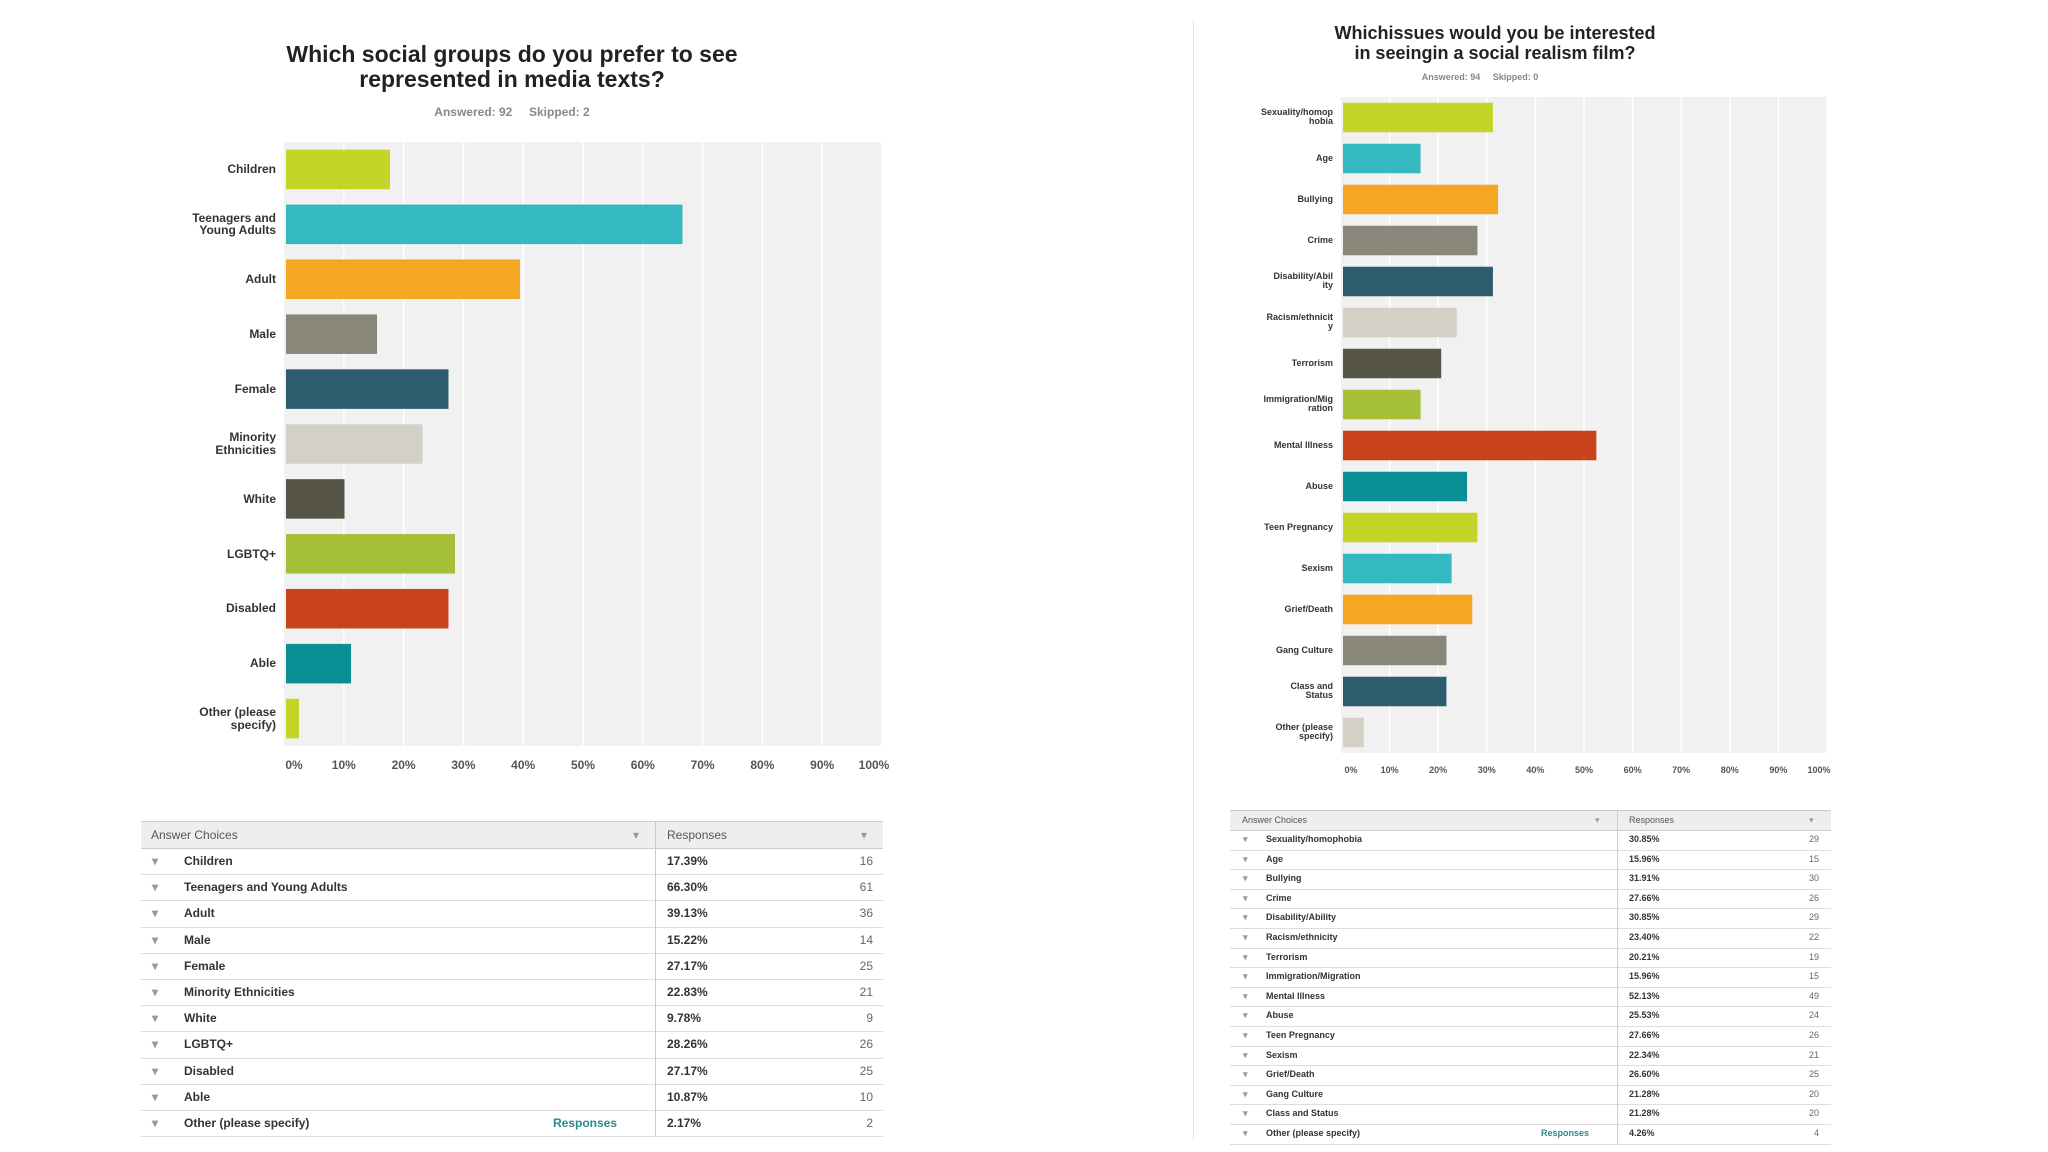 This screenshot has height=1152, width=2048. What do you see at coordinates (1530, 997) in the screenshot?
I see `table-row: ▾ Mental Illness 52.13% 49` at bounding box center [1530, 997].